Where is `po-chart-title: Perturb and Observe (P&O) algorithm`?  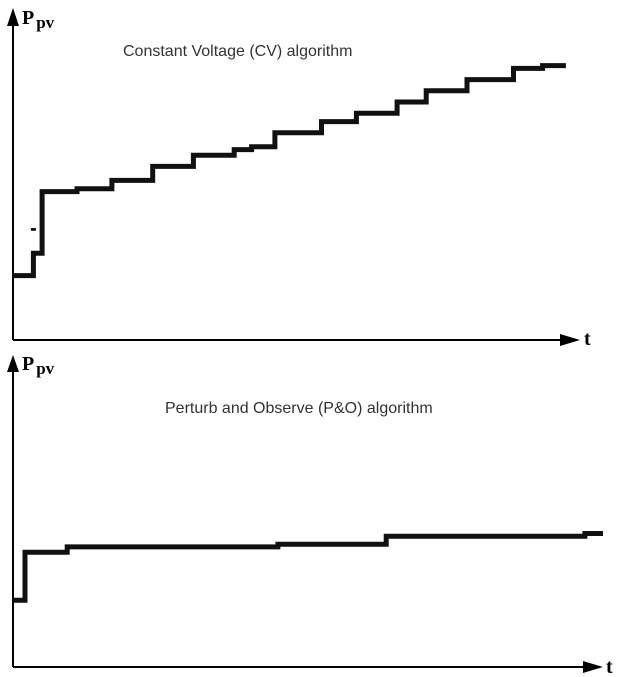 po-chart-title: Perturb and Observe (P&O) algorithm is located at coordinates (299, 408).